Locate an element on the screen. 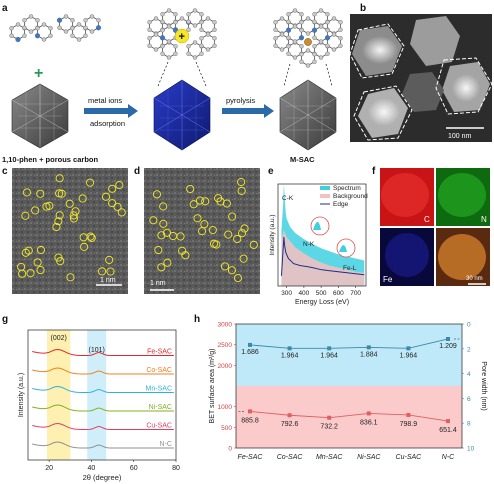 This screenshot has height=484, width=494. peak-label-101: (101) is located at coordinates (97, 350).